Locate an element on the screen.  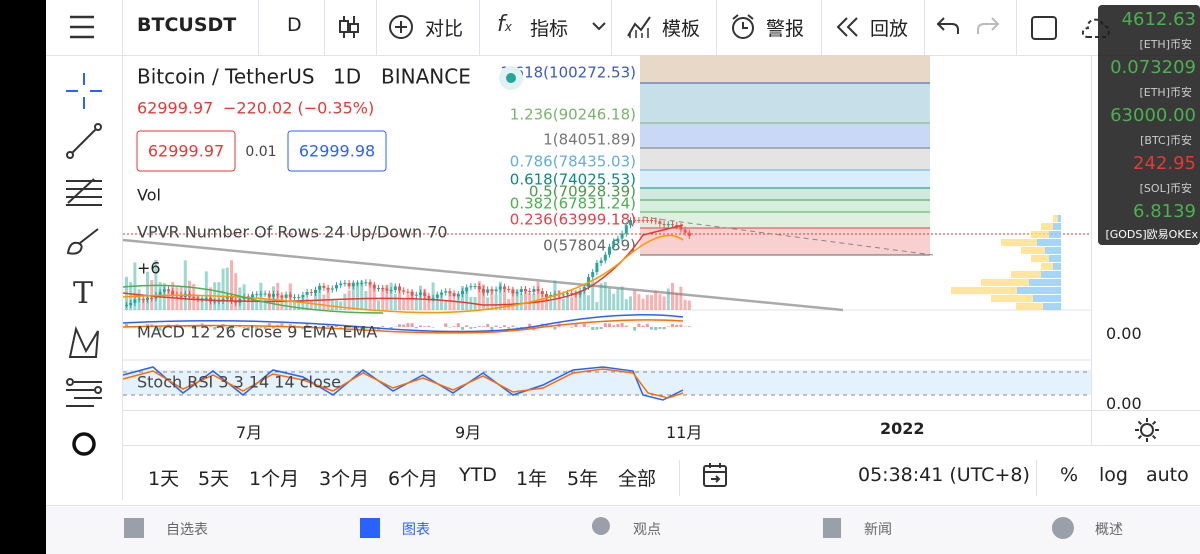
buy-button is located at coordinates (337, 151).